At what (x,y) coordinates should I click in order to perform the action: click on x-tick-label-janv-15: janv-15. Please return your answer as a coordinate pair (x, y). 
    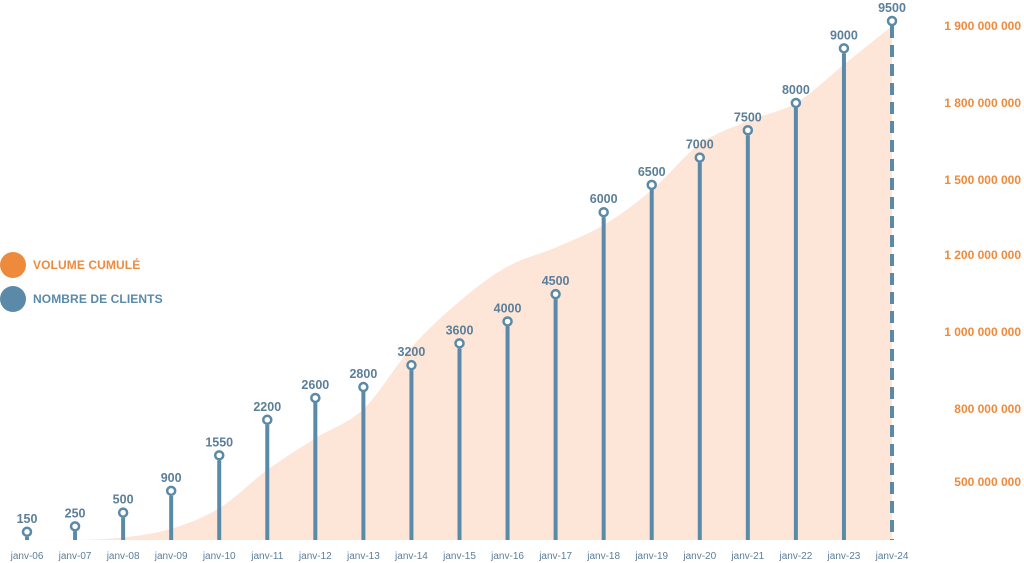
    Looking at the image, I should click on (459, 556).